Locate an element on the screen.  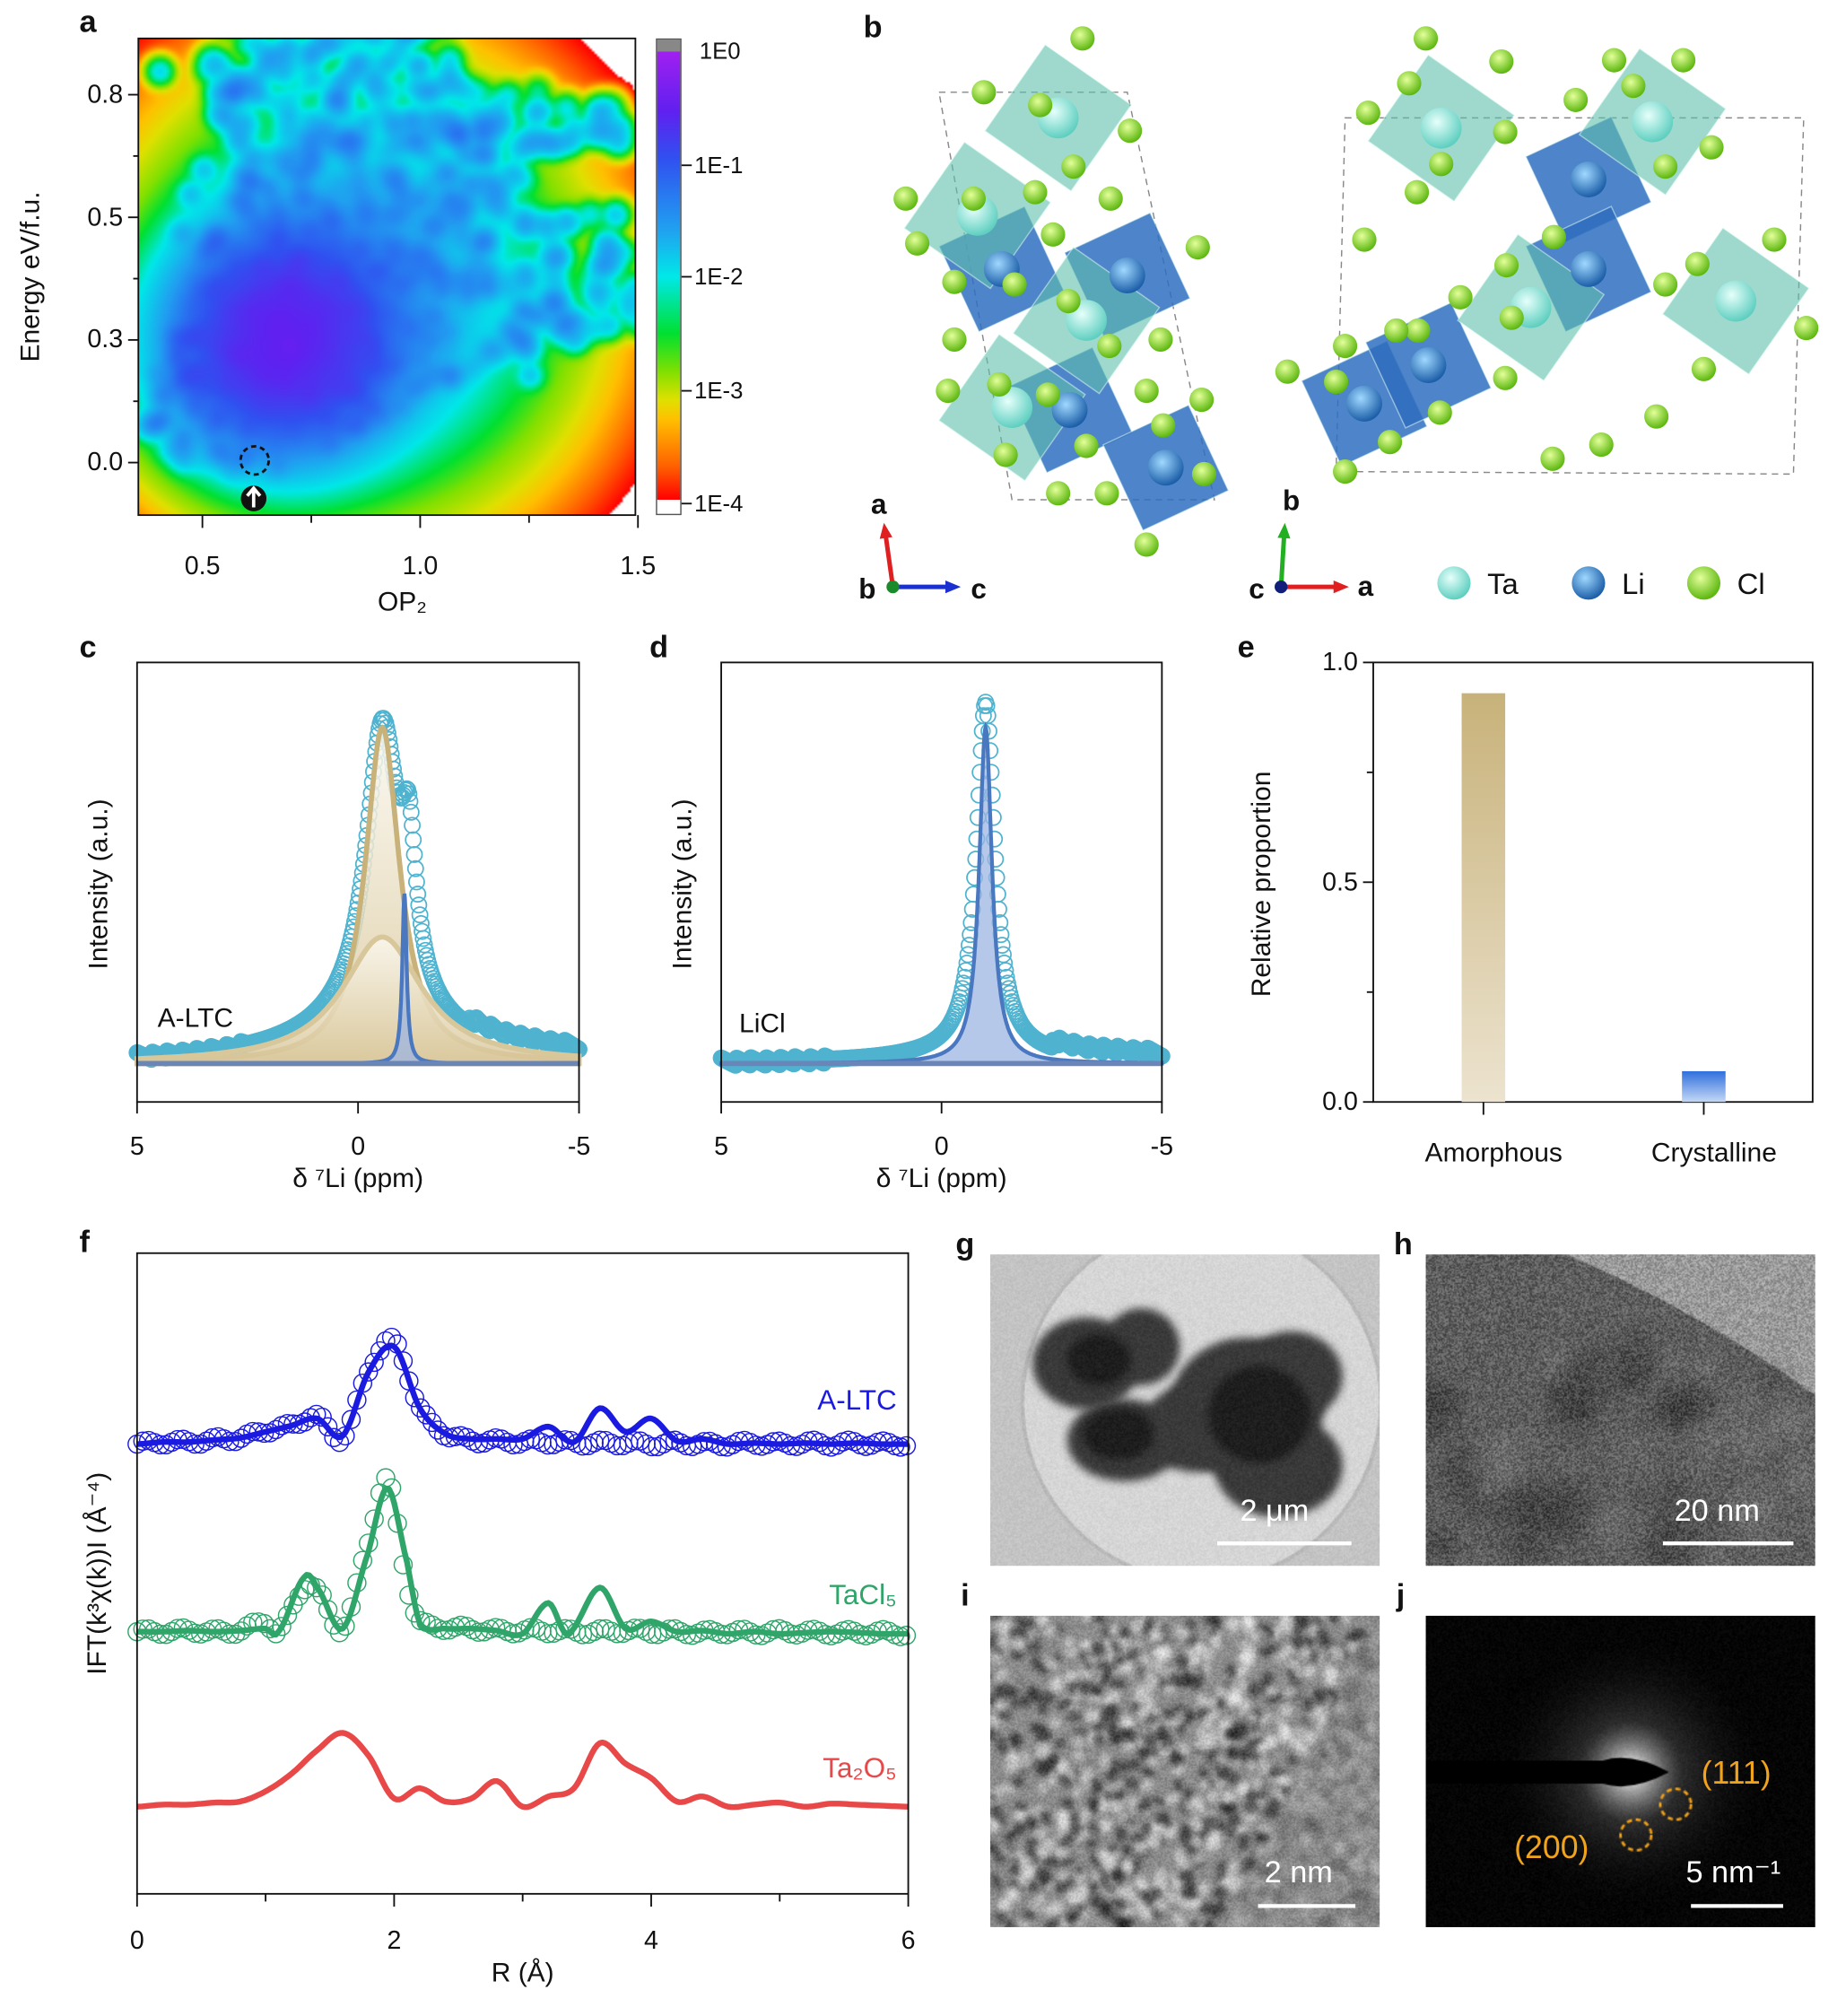
spot-label-111: (111) is located at coordinates (1737, 1773).